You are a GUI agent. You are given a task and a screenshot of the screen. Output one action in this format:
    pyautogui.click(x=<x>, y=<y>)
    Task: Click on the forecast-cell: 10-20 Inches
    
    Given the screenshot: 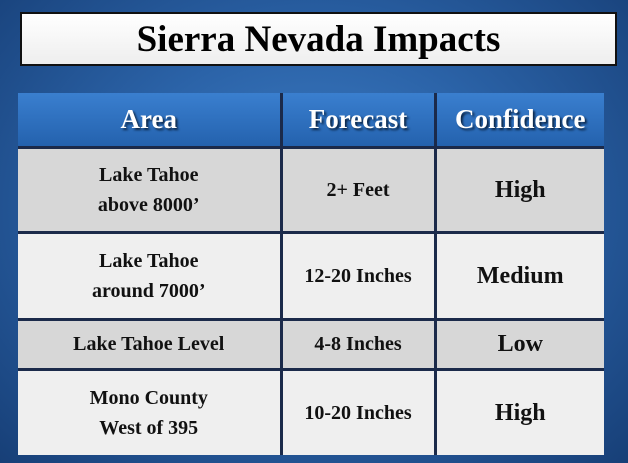 What is the action you would take?
    pyautogui.click(x=358, y=412)
    